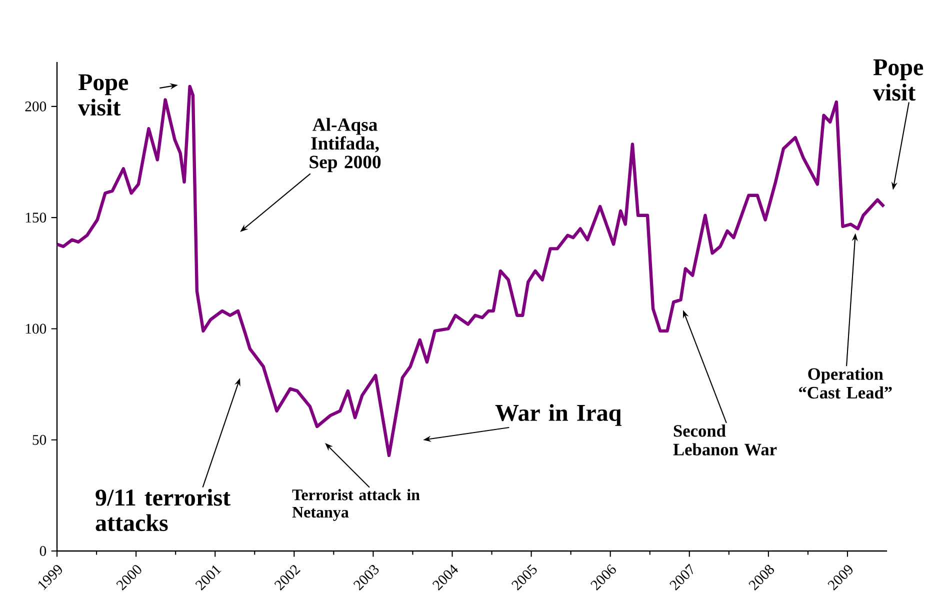  What do you see at coordinates (35, 107) in the screenshot?
I see `y-tick-label: 200` at bounding box center [35, 107].